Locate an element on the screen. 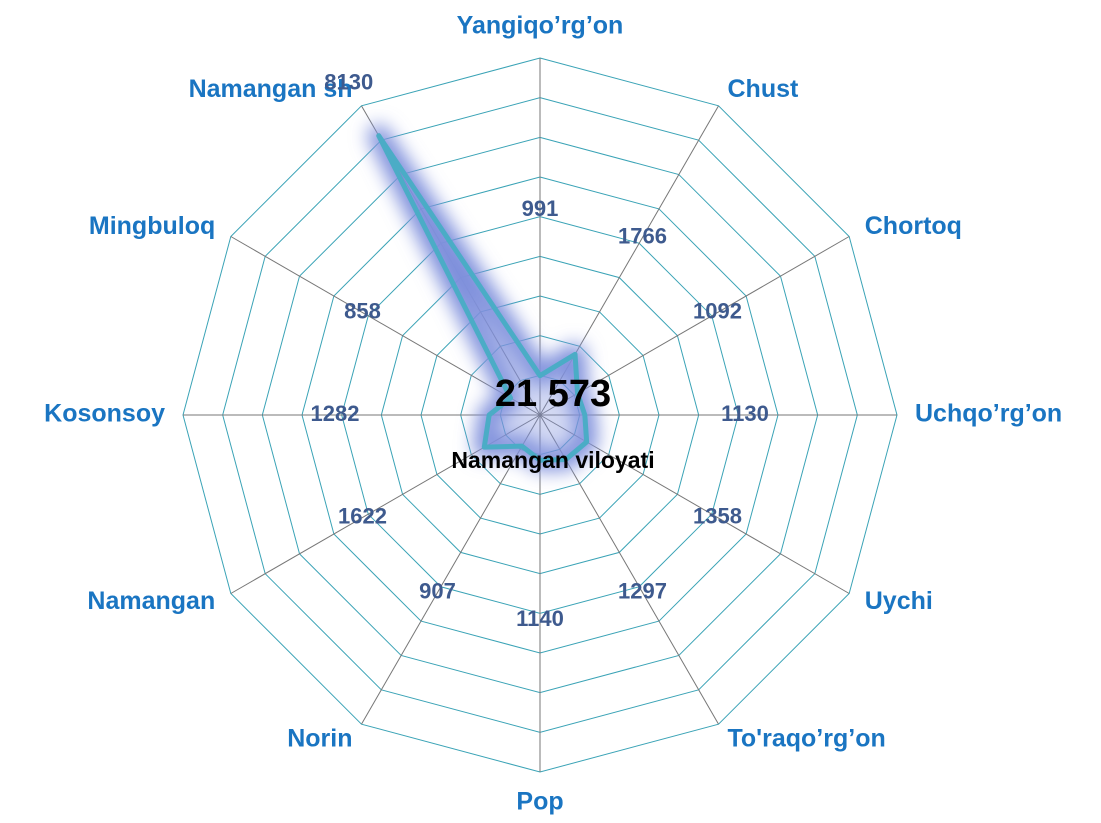 The height and width of the screenshot is (823, 1101). series is located at coordinates (482, 298).